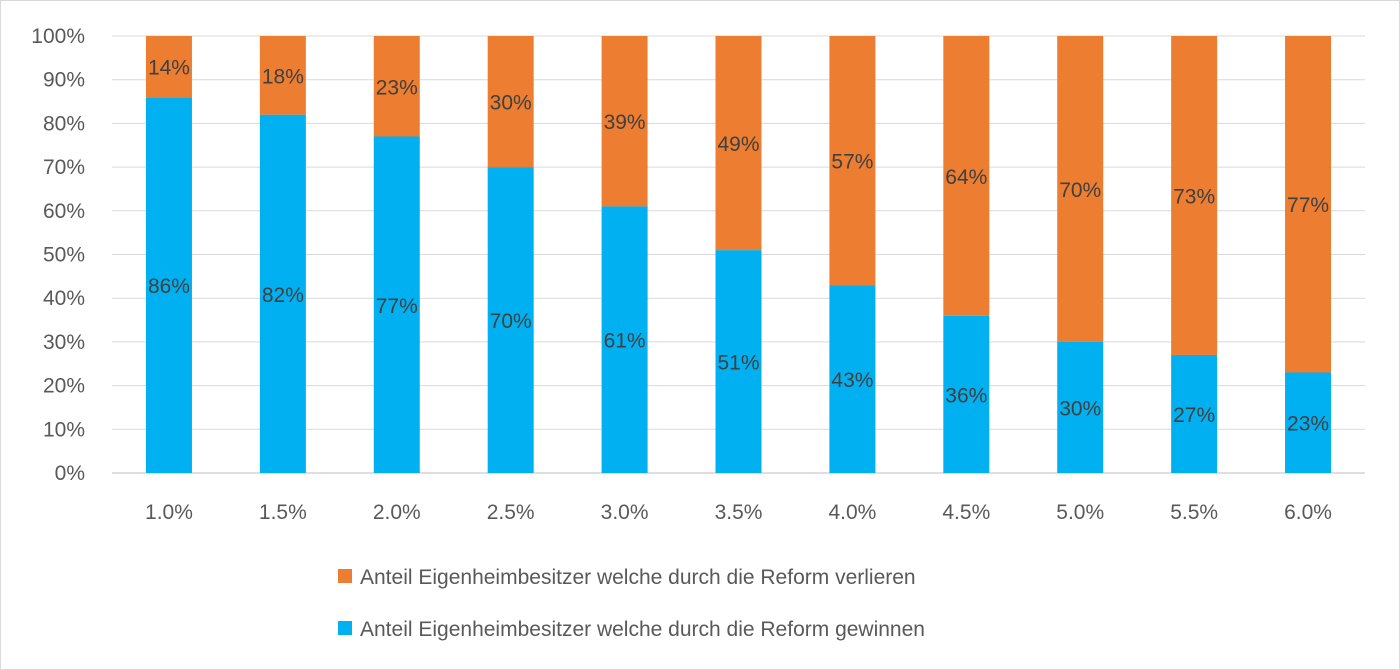  Describe the element at coordinates (1194, 512) in the screenshot. I see `x-tick-label: 5.5%` at that location.